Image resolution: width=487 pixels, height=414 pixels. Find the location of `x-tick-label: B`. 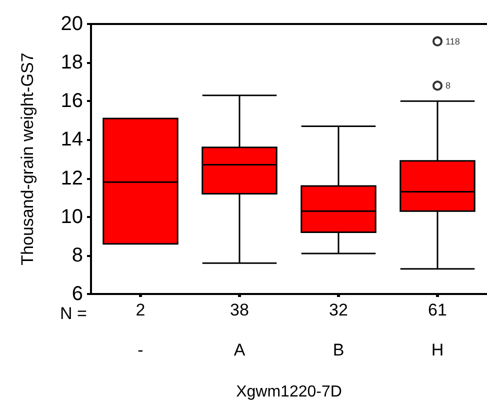

x-tick-label: B is located at coordinates (338, 350).